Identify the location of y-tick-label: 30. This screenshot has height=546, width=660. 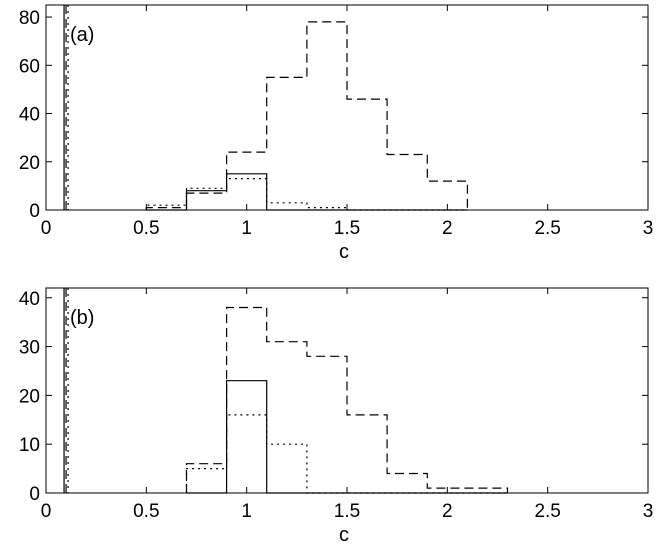
(29, 348).